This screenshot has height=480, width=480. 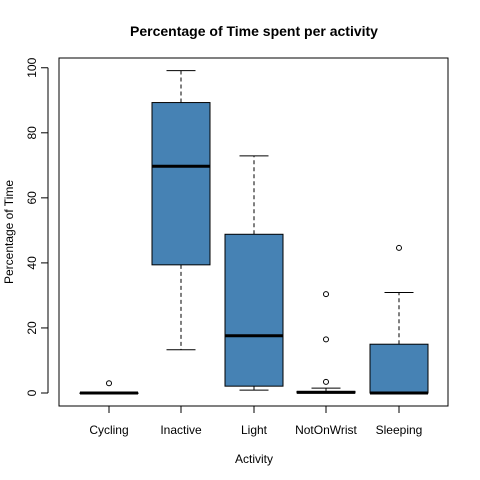 I want to click on y-axis: 0 20 40 60 80 100, so click(x=37, y=226).